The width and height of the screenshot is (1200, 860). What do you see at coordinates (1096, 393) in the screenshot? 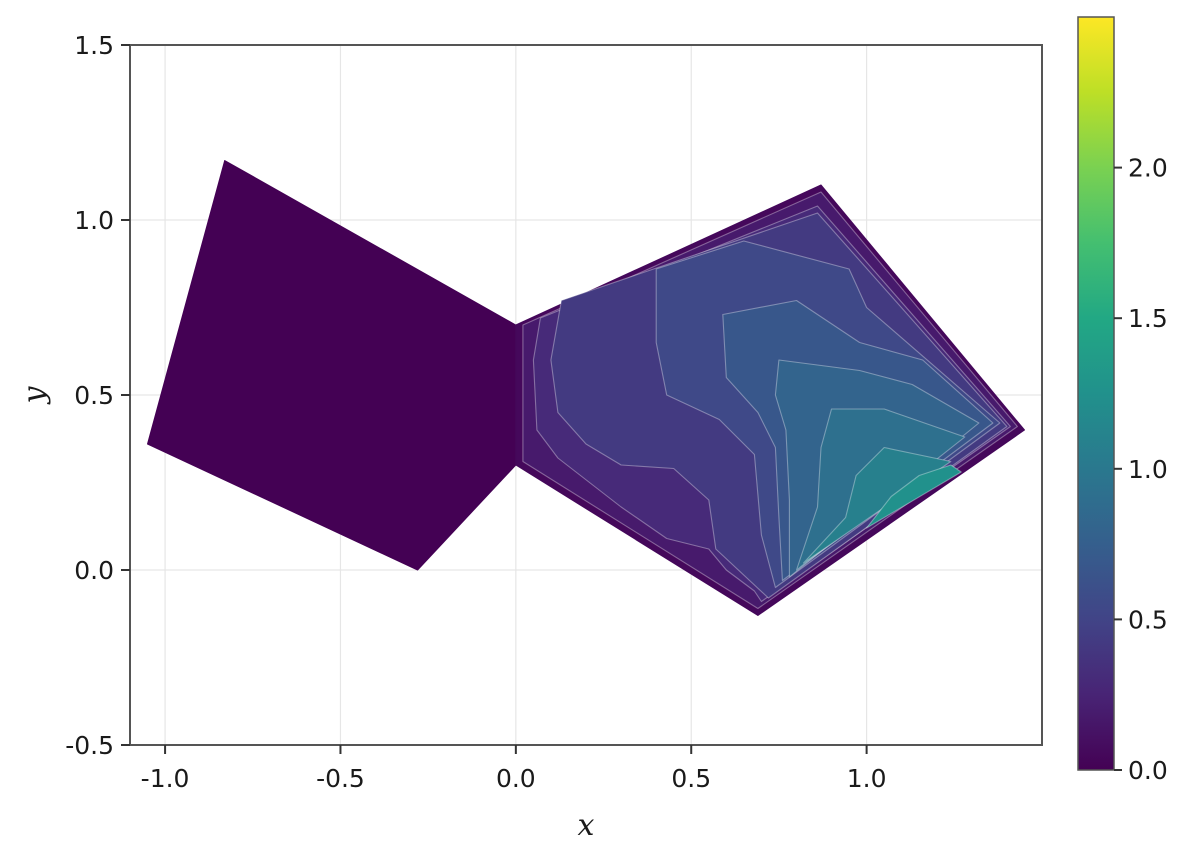
I see `colorbar-gradient` at bounding box center [1096, 393].